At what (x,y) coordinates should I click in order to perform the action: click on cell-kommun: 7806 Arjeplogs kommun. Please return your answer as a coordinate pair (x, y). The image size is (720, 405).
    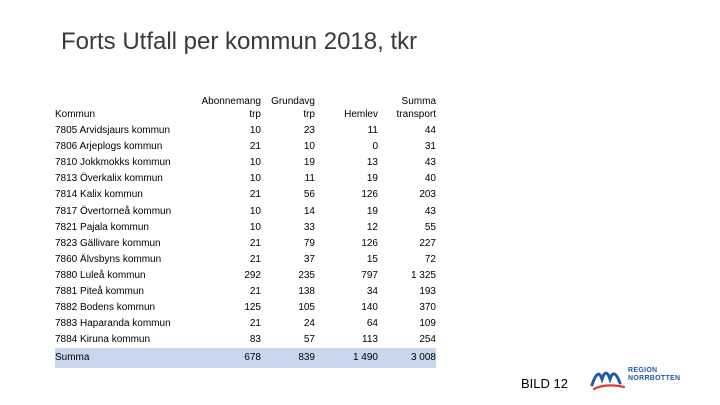
    Looking at the image, I should click on (109, 147).